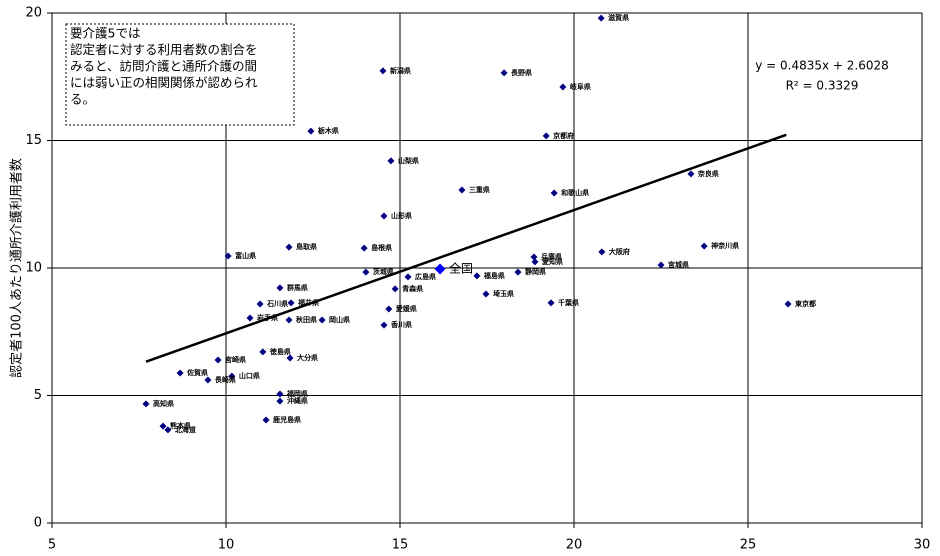 This screenshot has height=556, width=940. I want to click on point-label: 静岡県, so click(535, 271).